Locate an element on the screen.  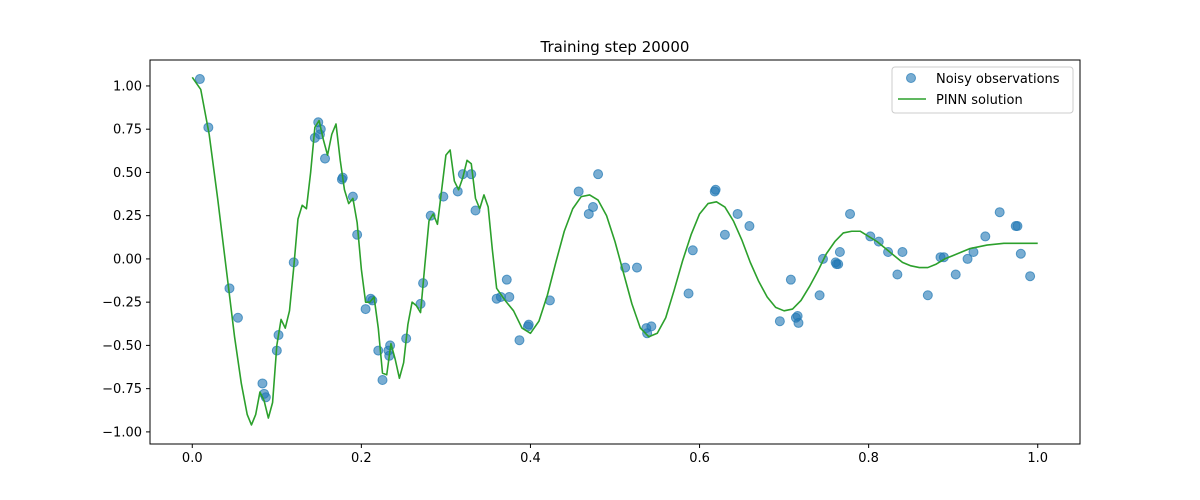
legend-label-solution: PINN solution is located at coordinates (979, 100).